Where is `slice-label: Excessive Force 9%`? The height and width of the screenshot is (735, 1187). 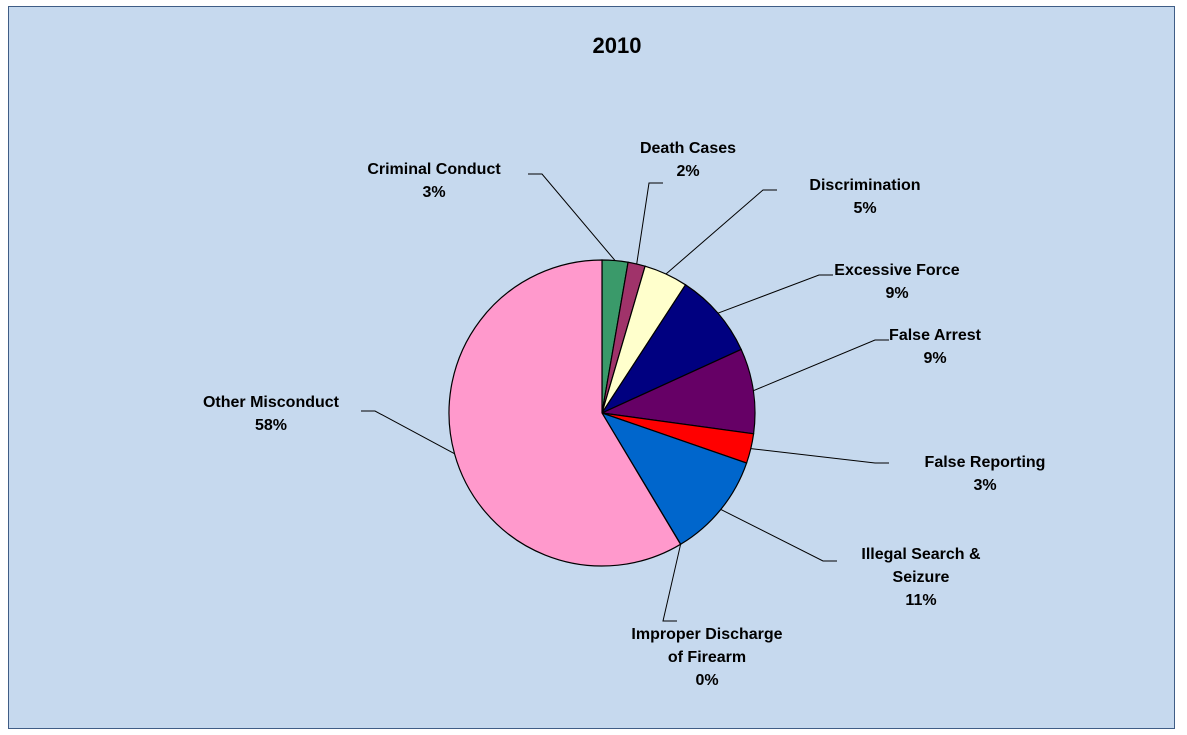 slice-label: Excessive Force 9% is located at coordinates (897, 282).